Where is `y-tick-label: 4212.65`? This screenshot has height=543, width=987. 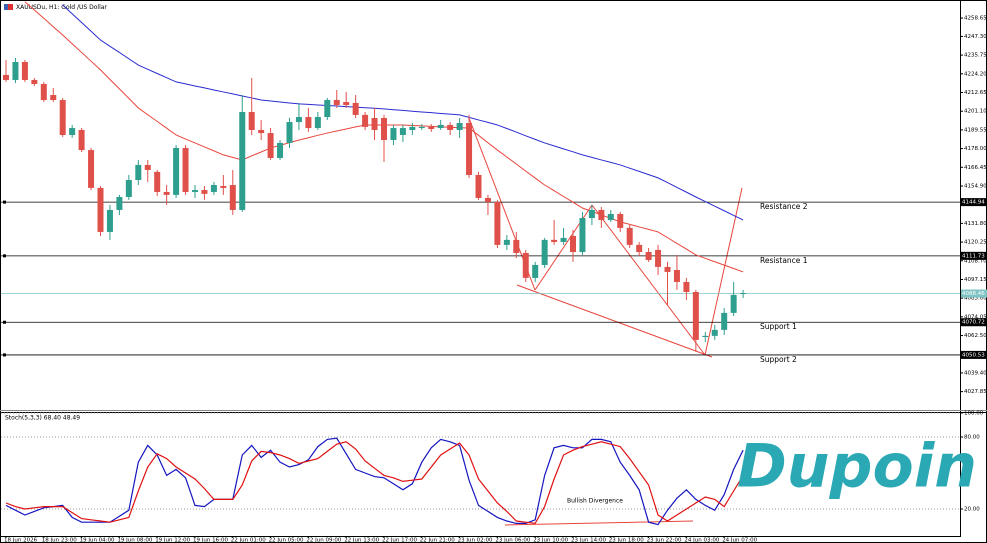 y-tick-label: 4212.65 is located at coordinates (975, 93).